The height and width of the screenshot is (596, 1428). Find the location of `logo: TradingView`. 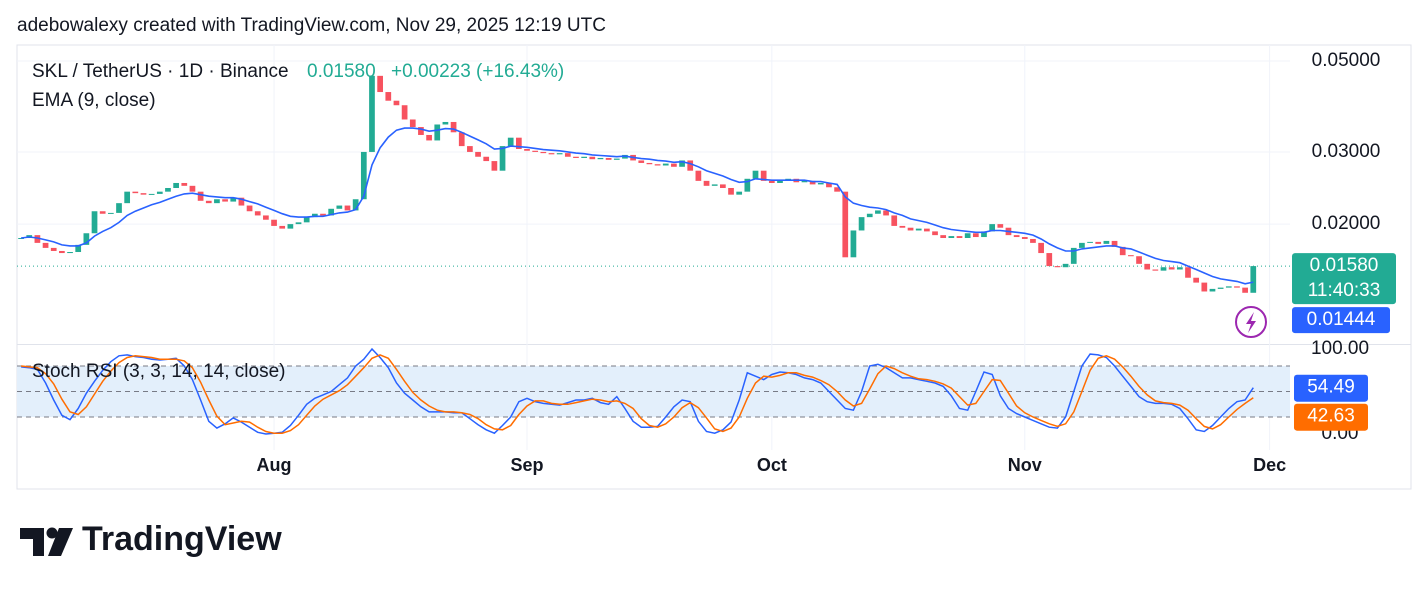

logo: TradingView is located at coordinates (151, 539).